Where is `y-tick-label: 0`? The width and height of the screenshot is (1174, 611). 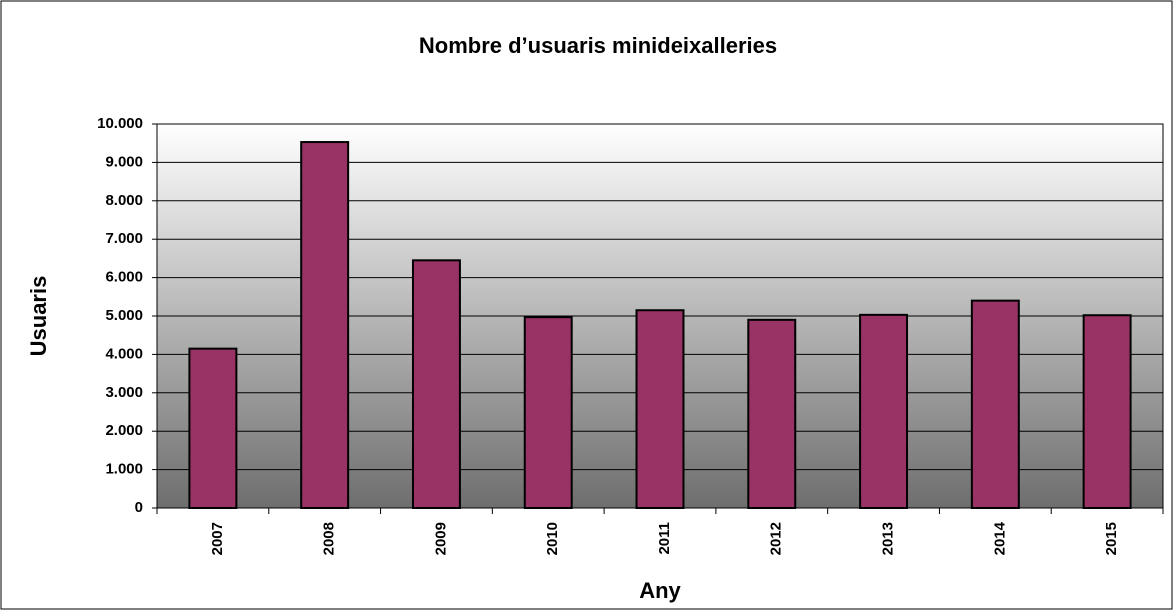
y-tick-label: 0 is located at coordinates (139, 507).